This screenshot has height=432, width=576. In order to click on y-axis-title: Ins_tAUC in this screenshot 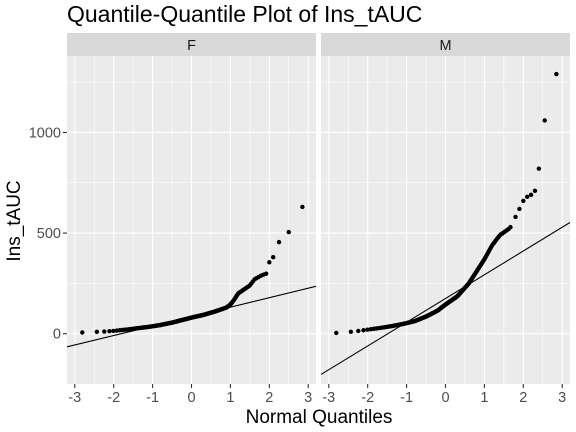, I will do `click(14, 220)`.